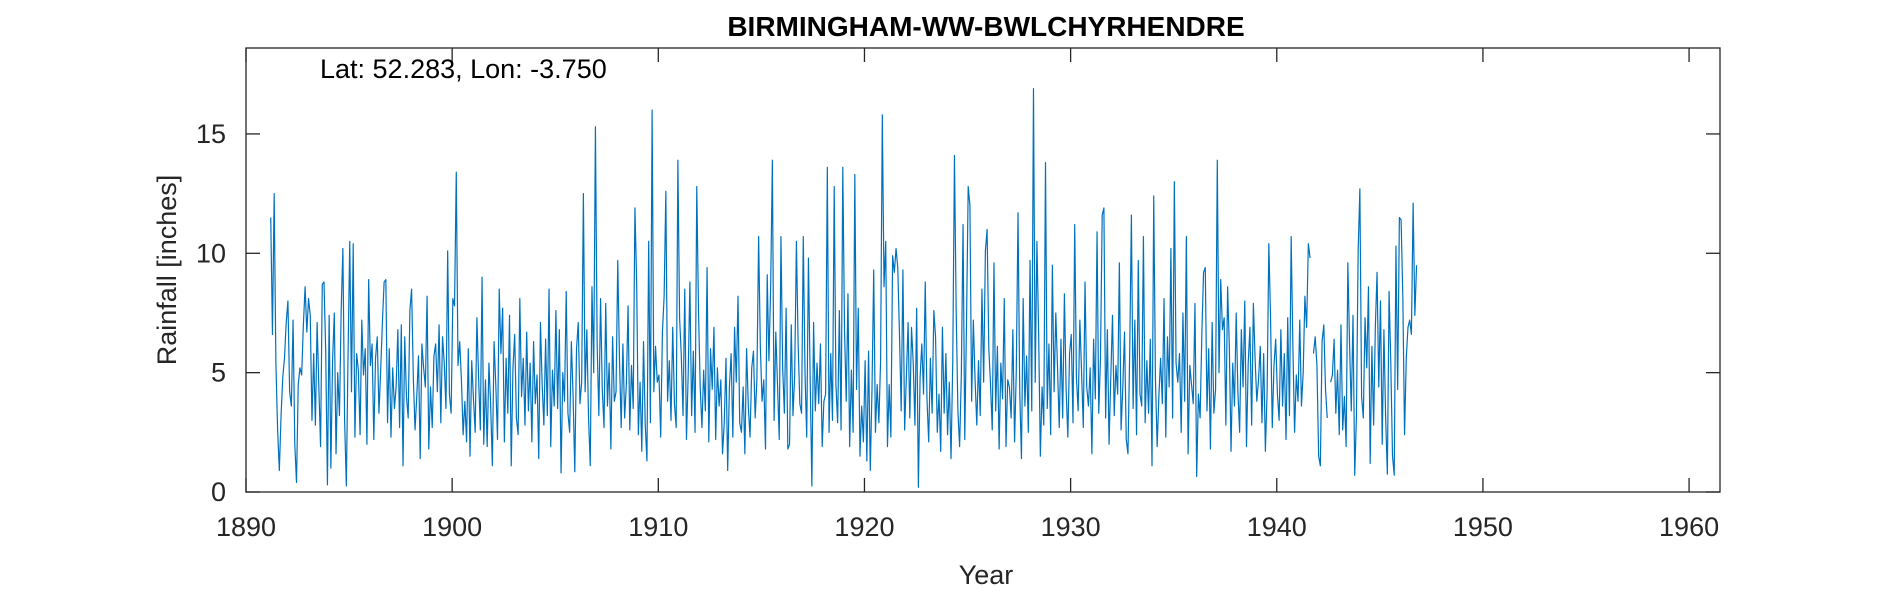 Image resolution: width=1890 pixels, height=591 pixels. Describe the element at coordinates (985, 26) in the screenshot. I see `chart-title: BIRMINGHAM-WW-BWLCHYRHENDRE` at that location.